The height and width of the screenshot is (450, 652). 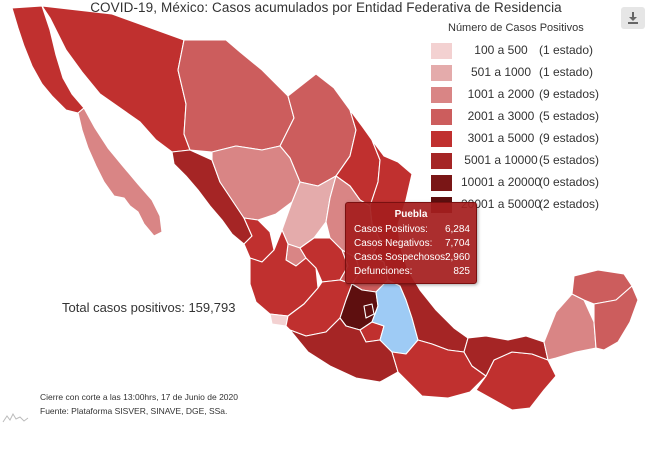 What do you see at coordinates (501, 50) in the screenshot?
I see `legend-range: 100 a 500` at bounding box center [501, 50].